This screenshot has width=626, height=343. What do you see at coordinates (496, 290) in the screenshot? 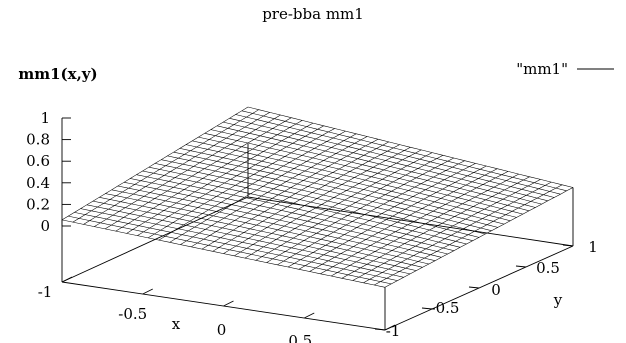
I see `y-tick-label: 0` at bounding box center [496, 290].